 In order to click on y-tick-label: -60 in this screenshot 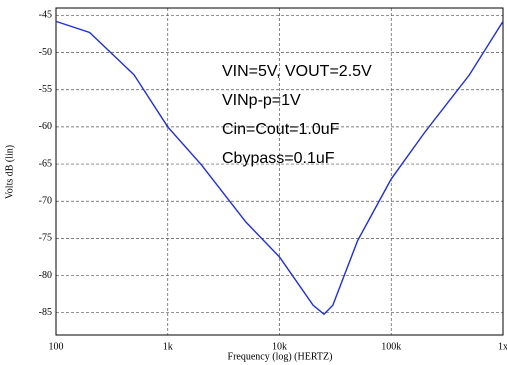, I will do `click(45, 126)`.